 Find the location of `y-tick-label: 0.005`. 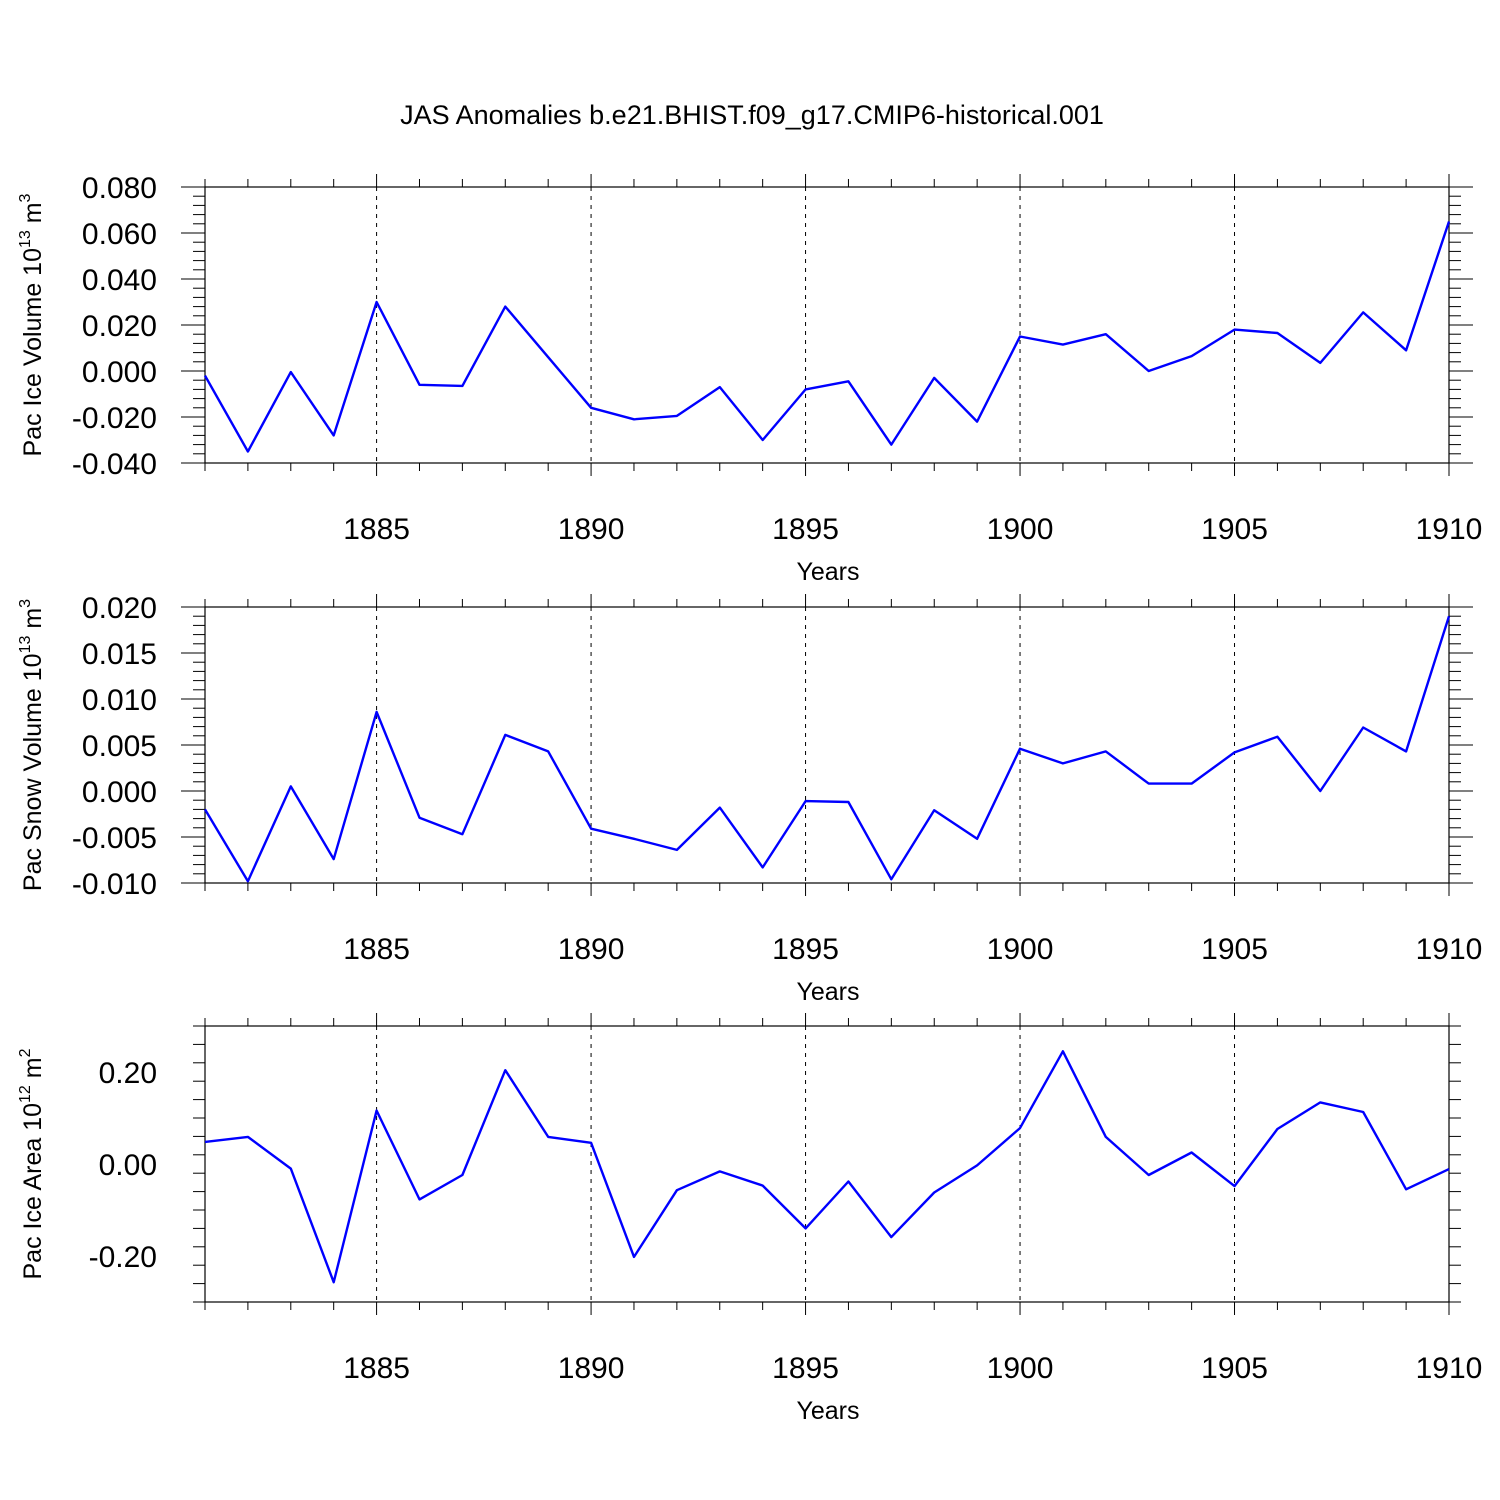

y-tick-label: 0.005 is located at coordinates (119, 746).